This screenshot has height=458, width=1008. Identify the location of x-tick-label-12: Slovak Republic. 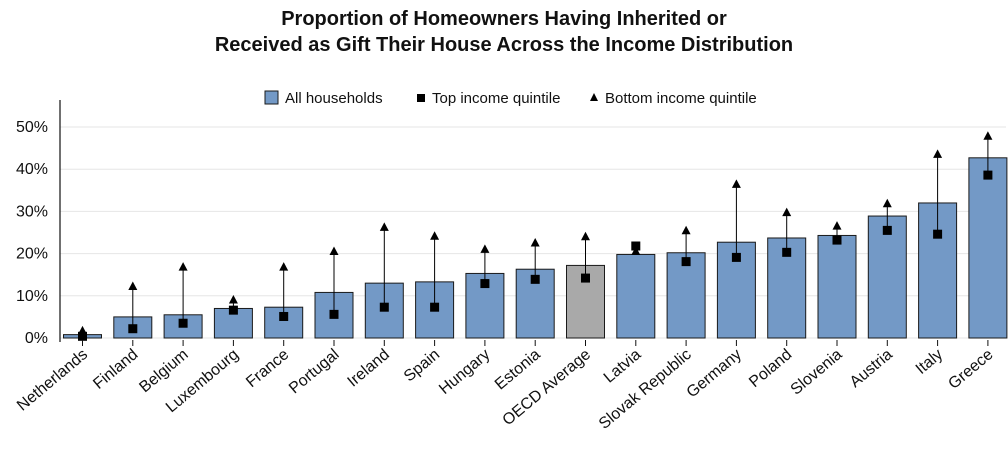
(645, 389).